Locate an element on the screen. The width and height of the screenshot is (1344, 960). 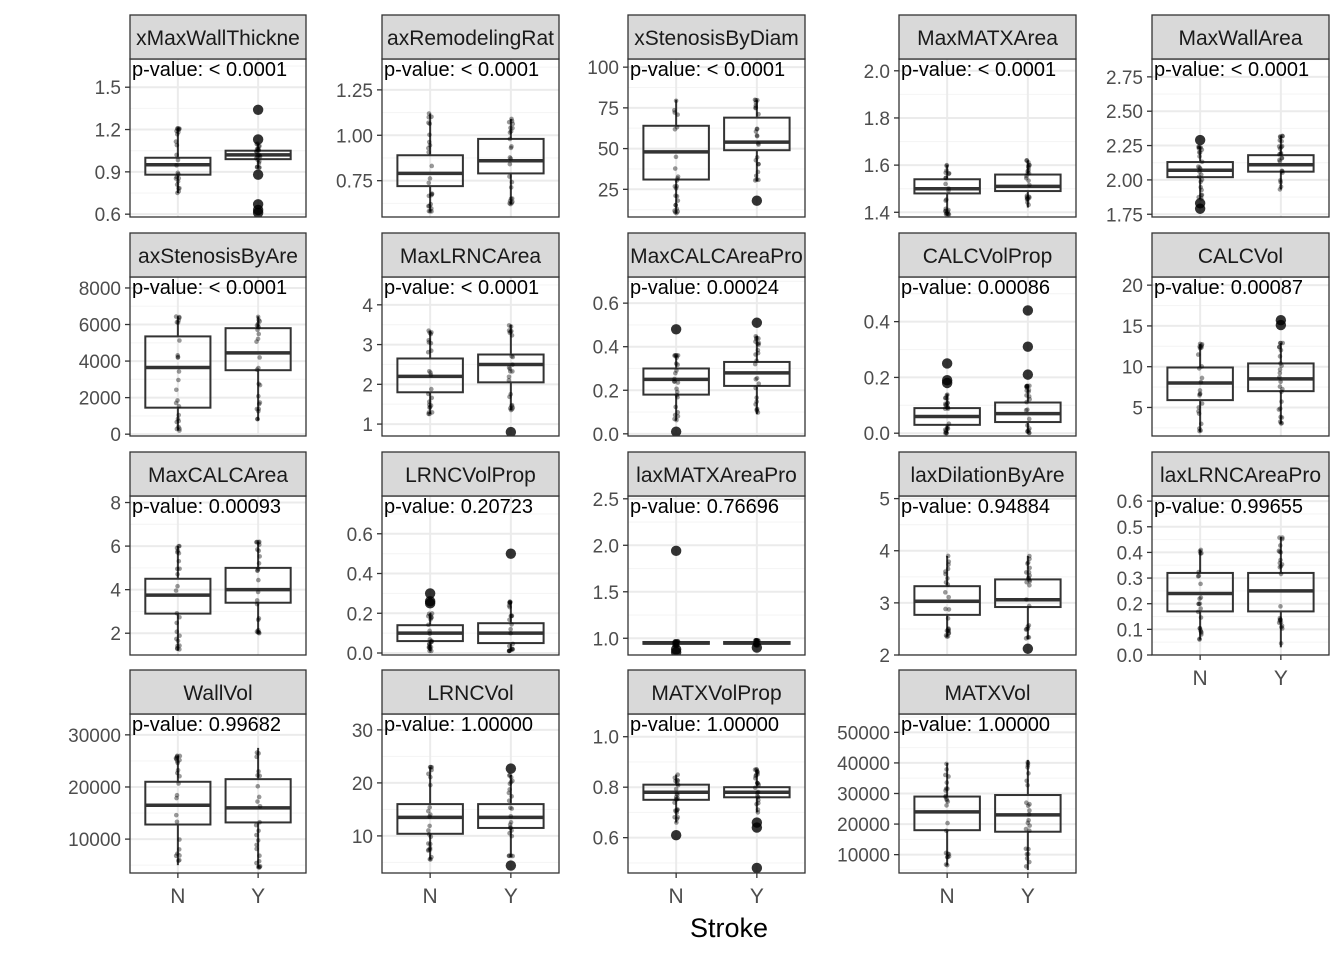
p-value-label: p-value: < 0.0001 is located at coordinates (209, 70).